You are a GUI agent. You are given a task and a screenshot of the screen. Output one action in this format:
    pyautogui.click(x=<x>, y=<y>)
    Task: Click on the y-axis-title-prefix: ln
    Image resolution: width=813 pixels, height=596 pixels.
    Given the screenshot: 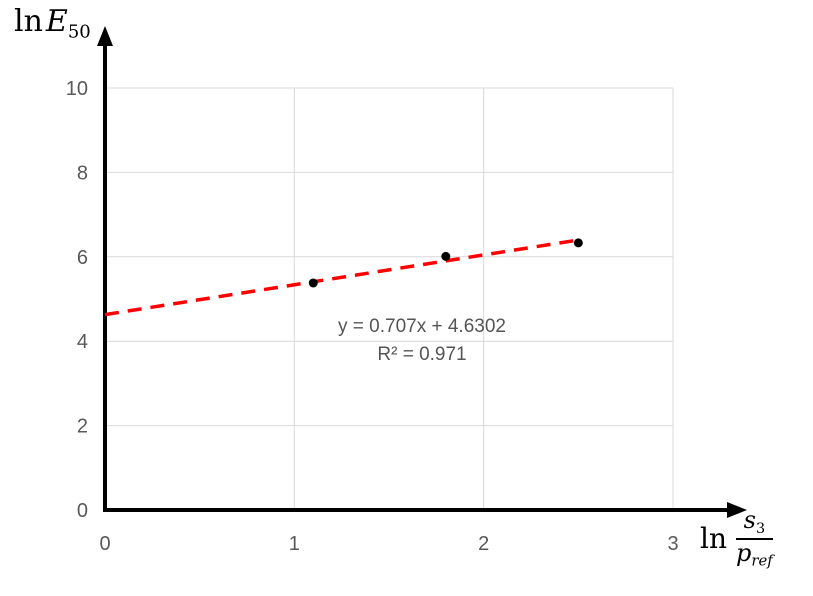 What is the action you would take?
    pyautogui.click(x=28, y=21)
    